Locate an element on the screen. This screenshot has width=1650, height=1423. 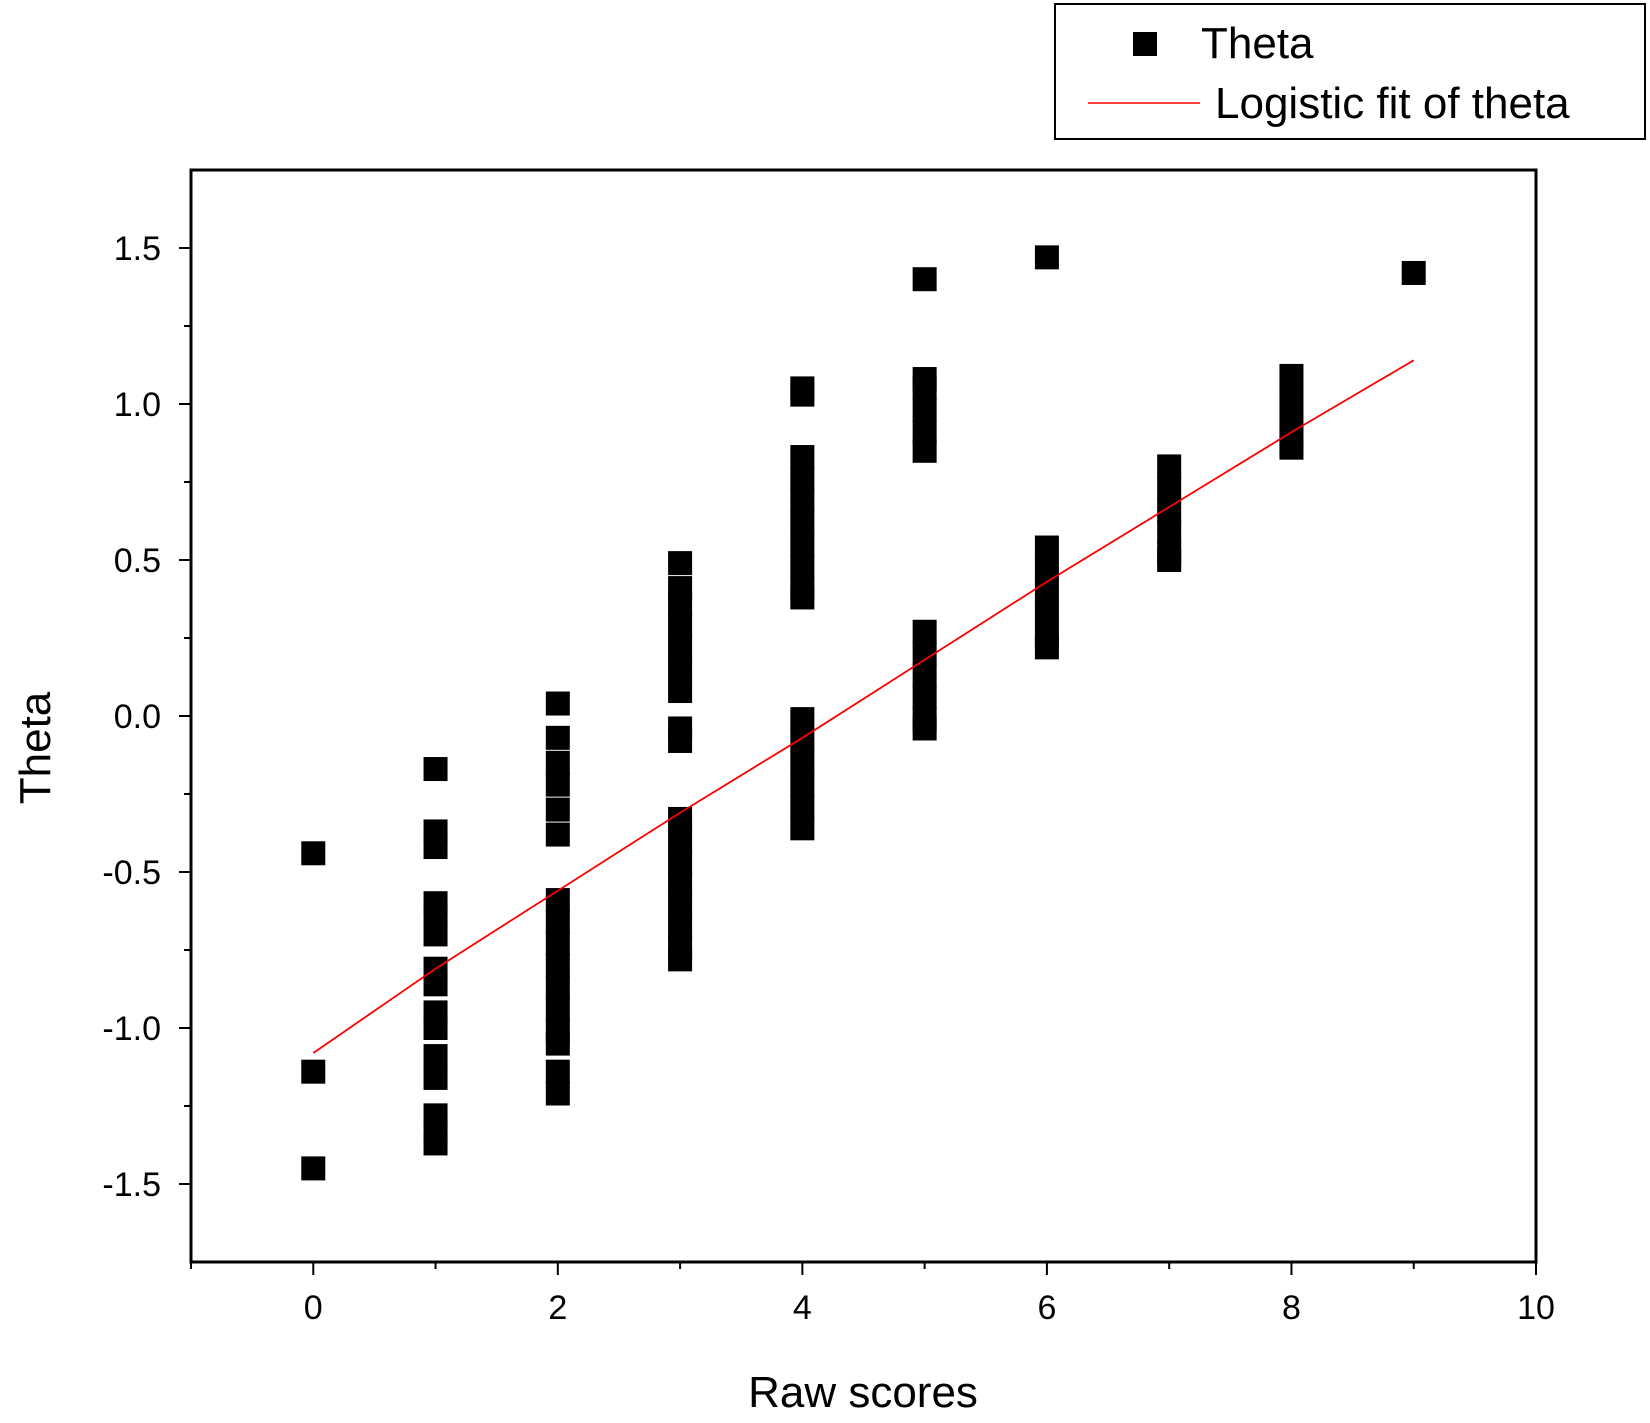
x-axis-title: Raw scores is located at coordinates (863, 1392).